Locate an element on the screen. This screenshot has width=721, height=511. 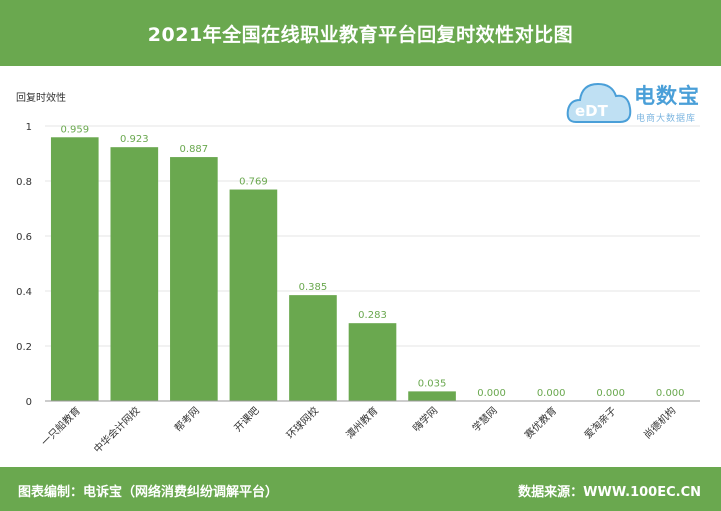
x-tick-label: 潭州教育 is located at coordinates (361, 422).